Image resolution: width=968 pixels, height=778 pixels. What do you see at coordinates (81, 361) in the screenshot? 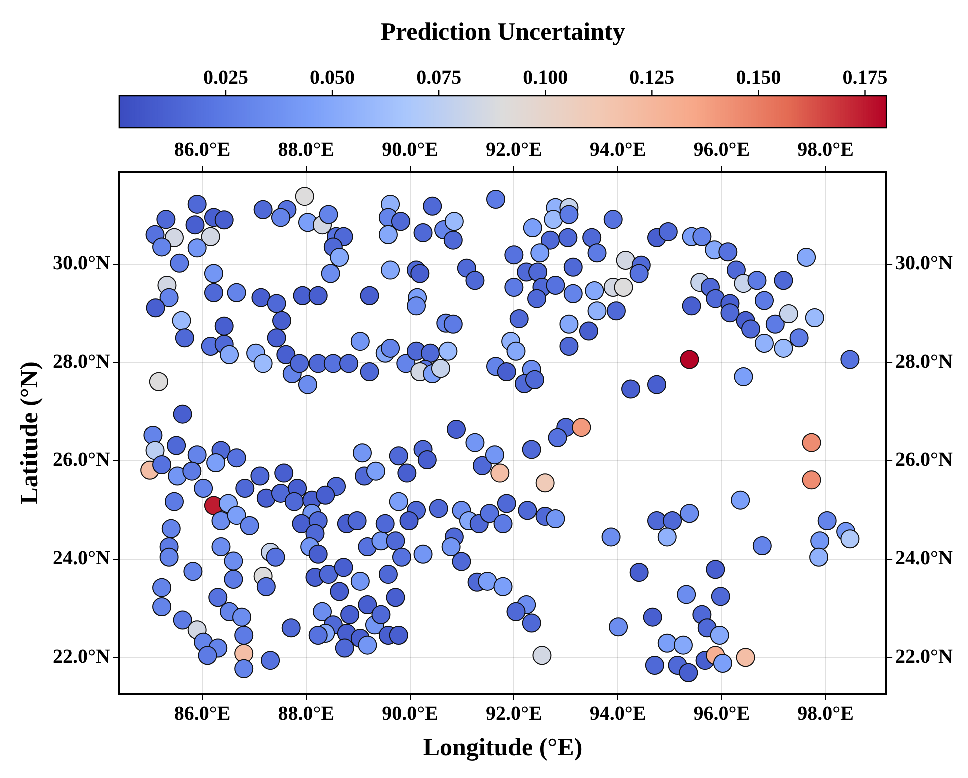
I see `y-tick-label: 28.0°N` at bounding box center [81, 361].